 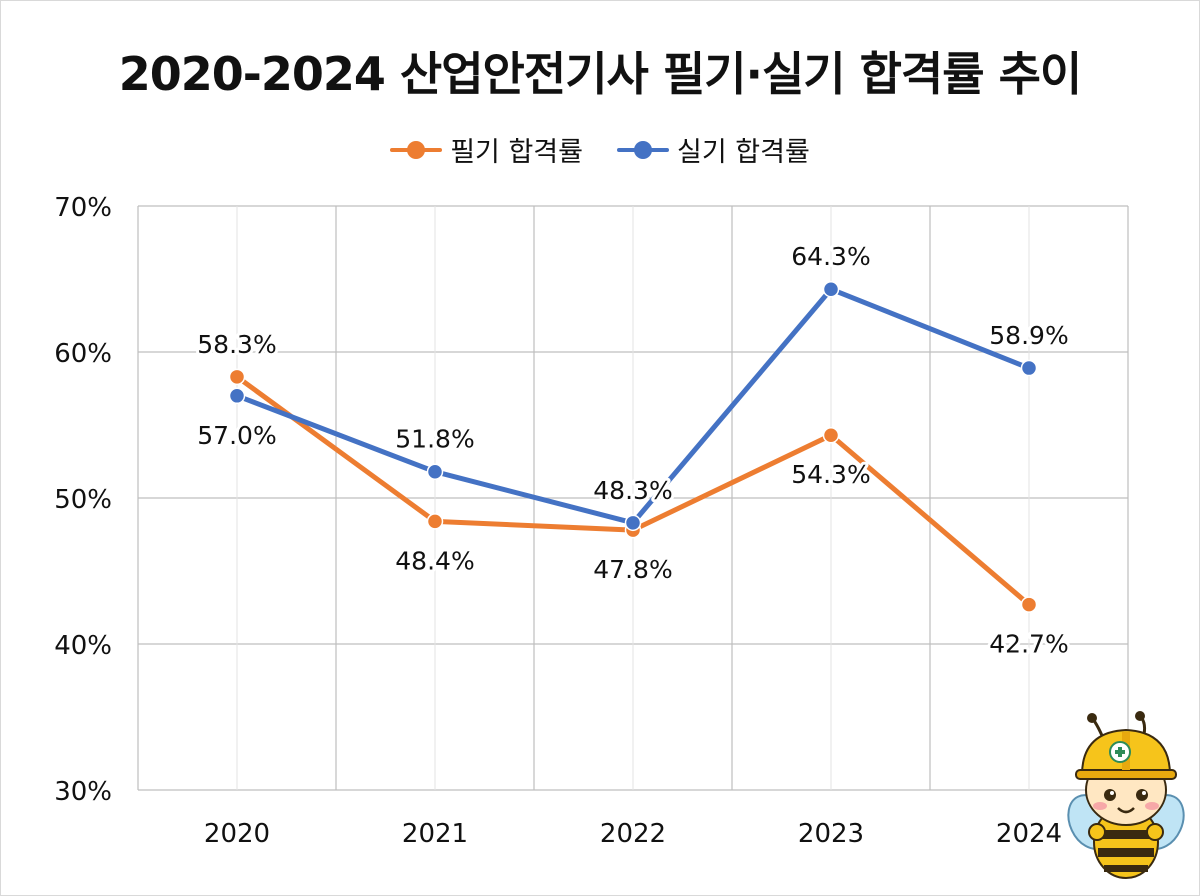 What do you see at coordinates (830, 474) in the screenshot?
I see `data-label-written: 54.3%` at bounding box center [830, 474].